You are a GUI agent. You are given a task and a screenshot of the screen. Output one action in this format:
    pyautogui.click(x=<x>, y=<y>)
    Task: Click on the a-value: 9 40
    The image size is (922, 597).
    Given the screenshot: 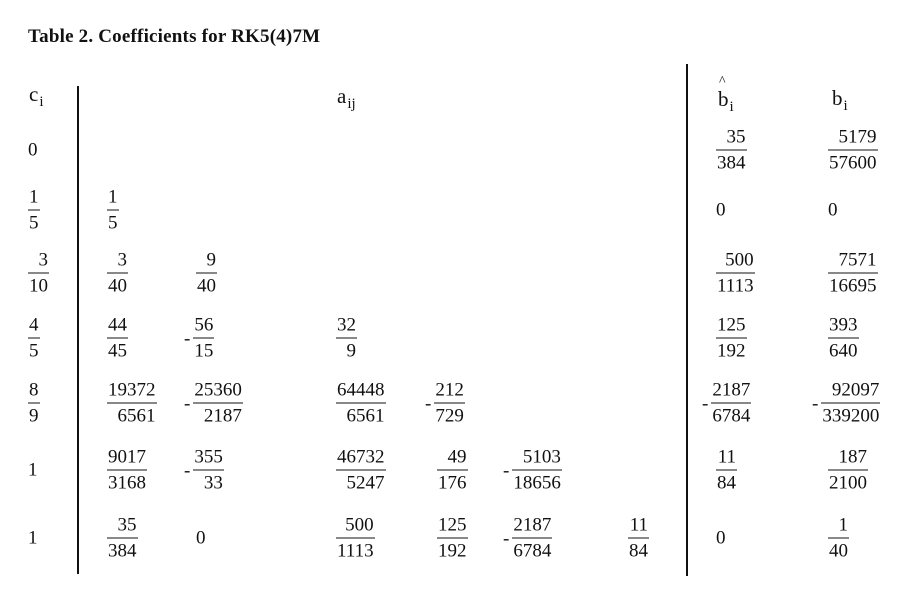 What is the action you would take?
    pyautogui.click(x=206, y=273)
    